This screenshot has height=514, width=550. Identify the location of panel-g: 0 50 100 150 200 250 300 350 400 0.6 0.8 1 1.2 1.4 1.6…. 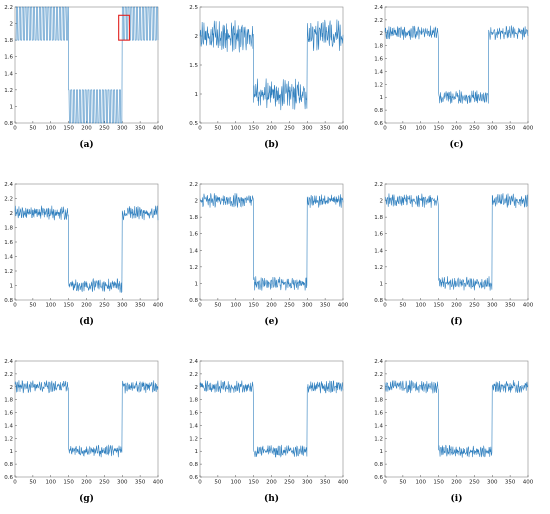
(83, 431).